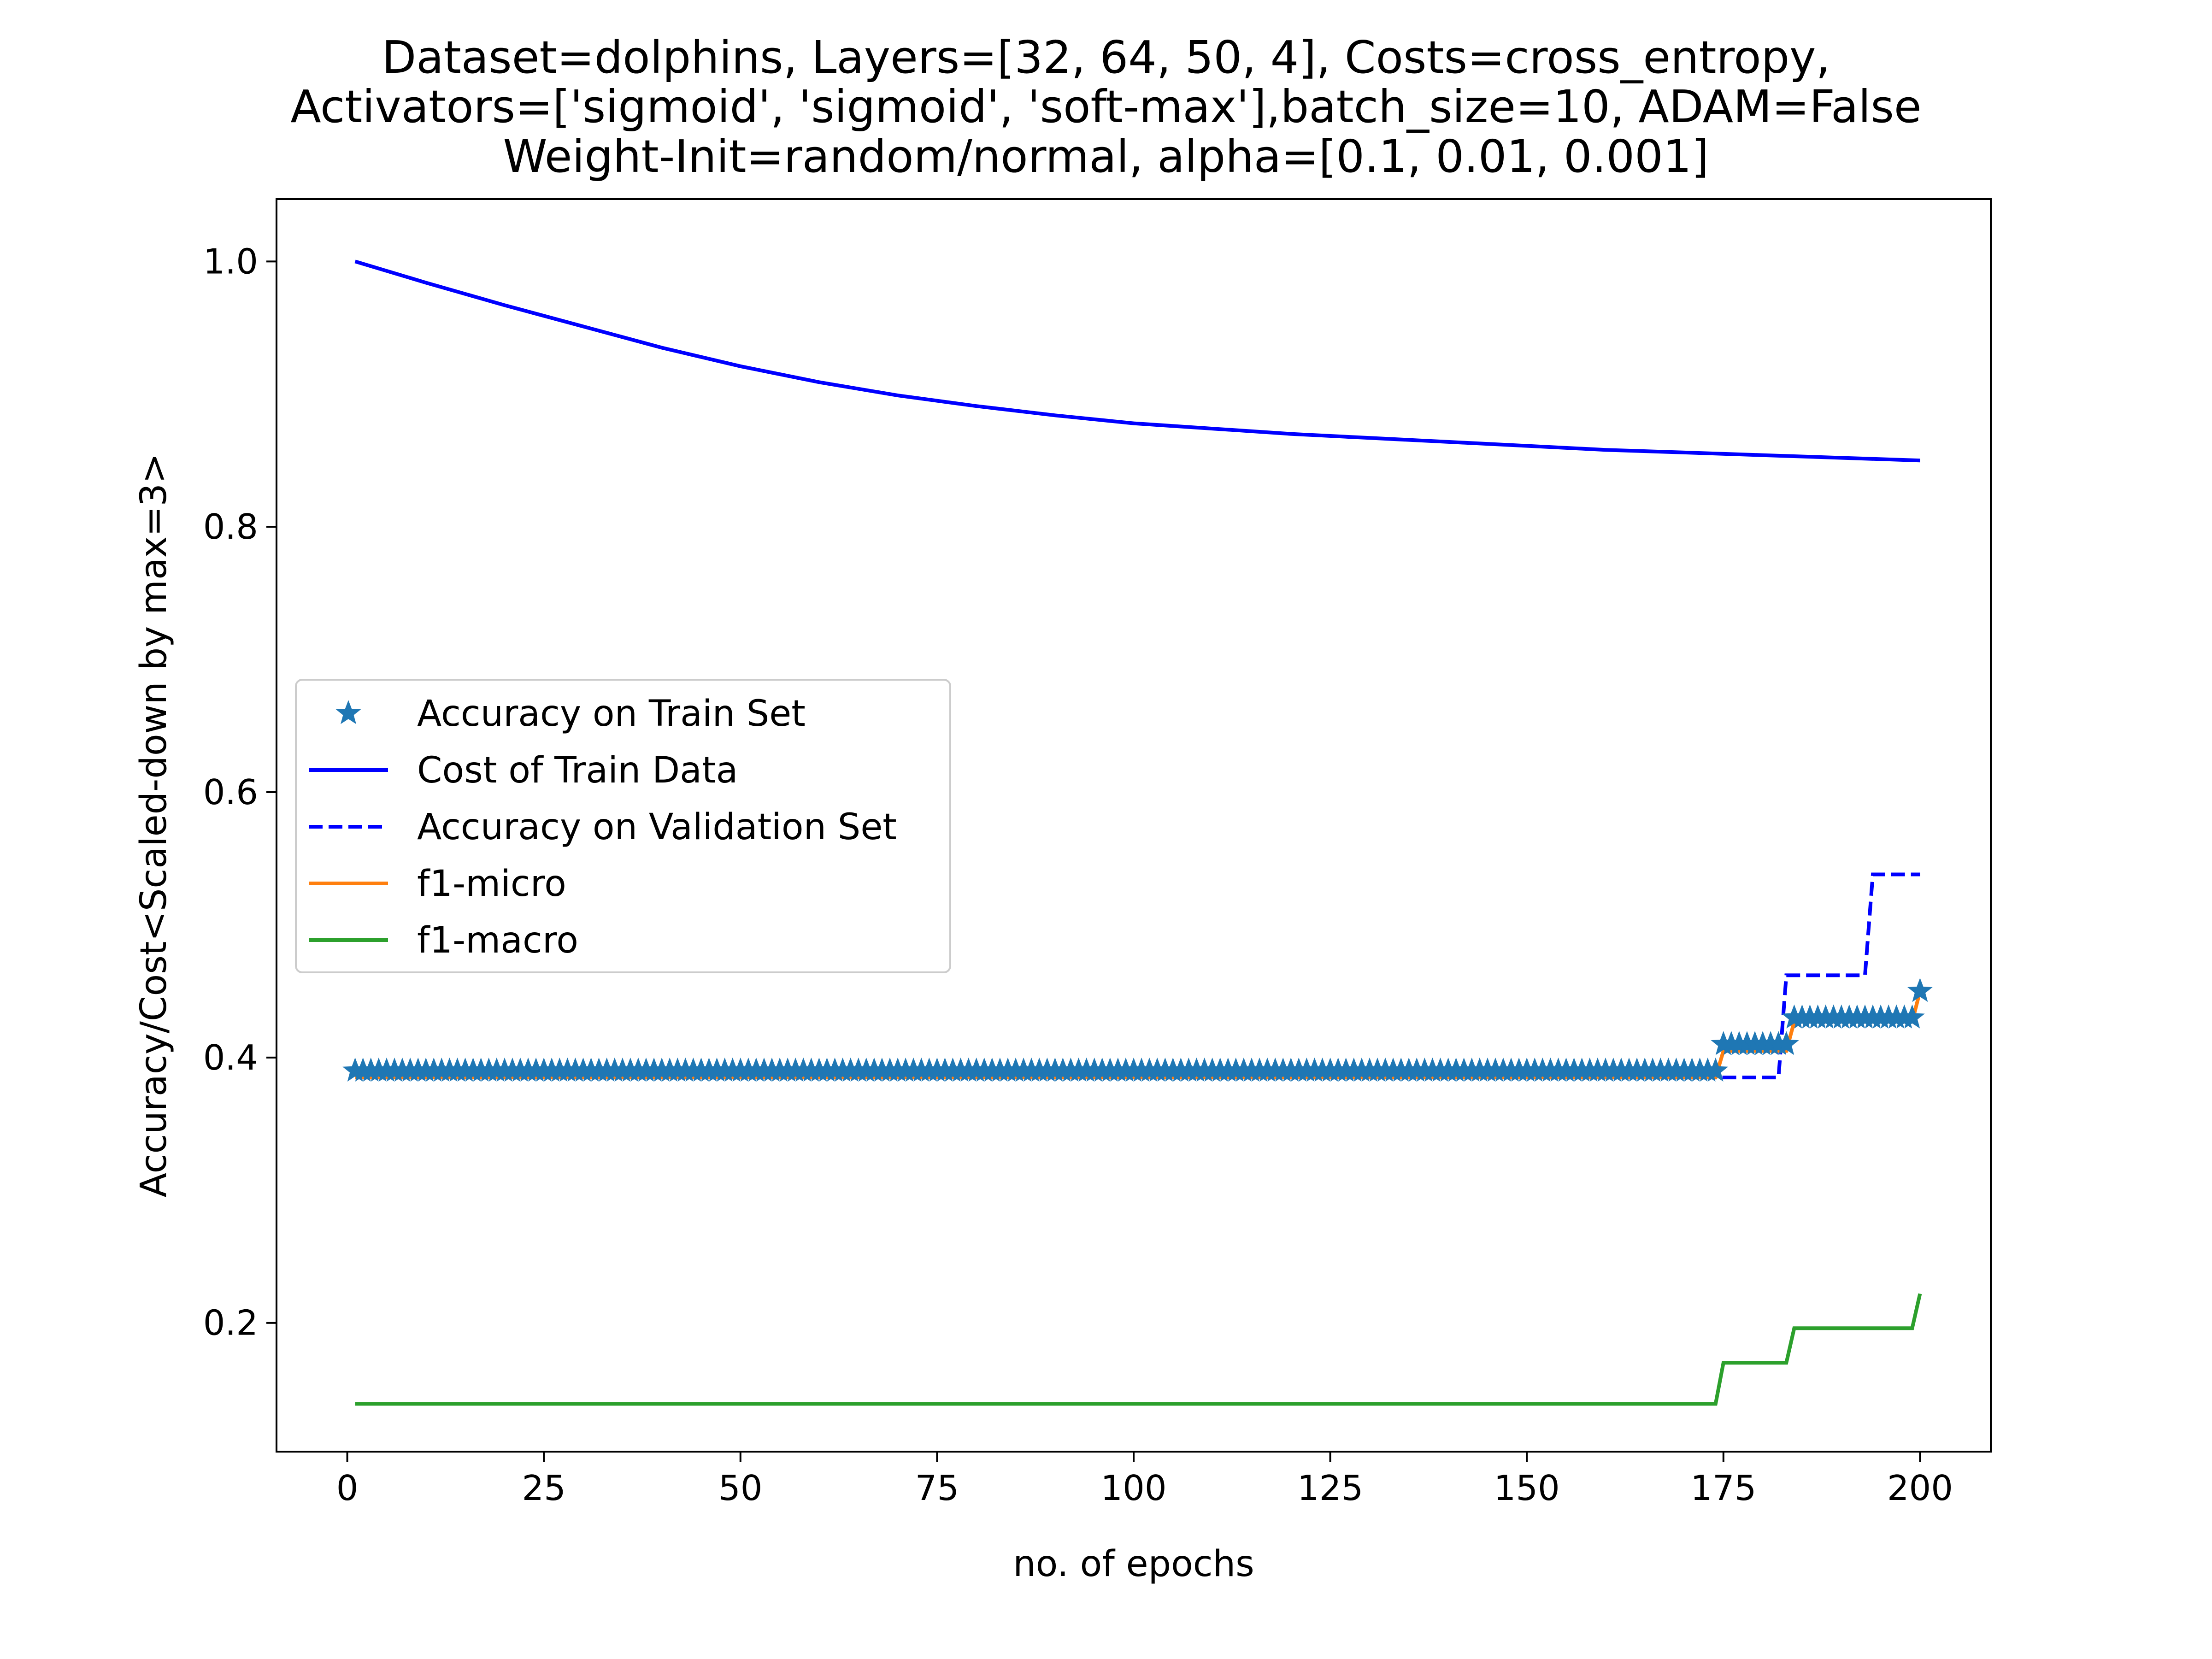  What do you see at coordinates (1133, 1564) in the screenshot?
I see `x-axis-label: no. of epochs` at bounding box center [1133, 1564].